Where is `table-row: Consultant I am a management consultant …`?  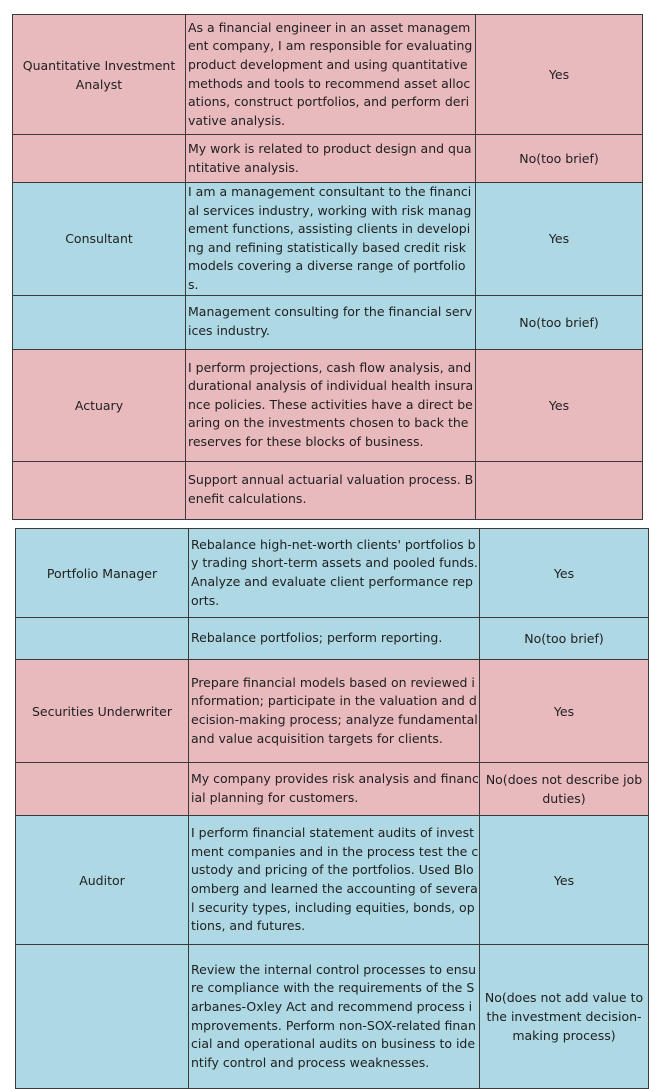 table-row: Consultant I am a management consultant … is located at coordinates (327, 239).